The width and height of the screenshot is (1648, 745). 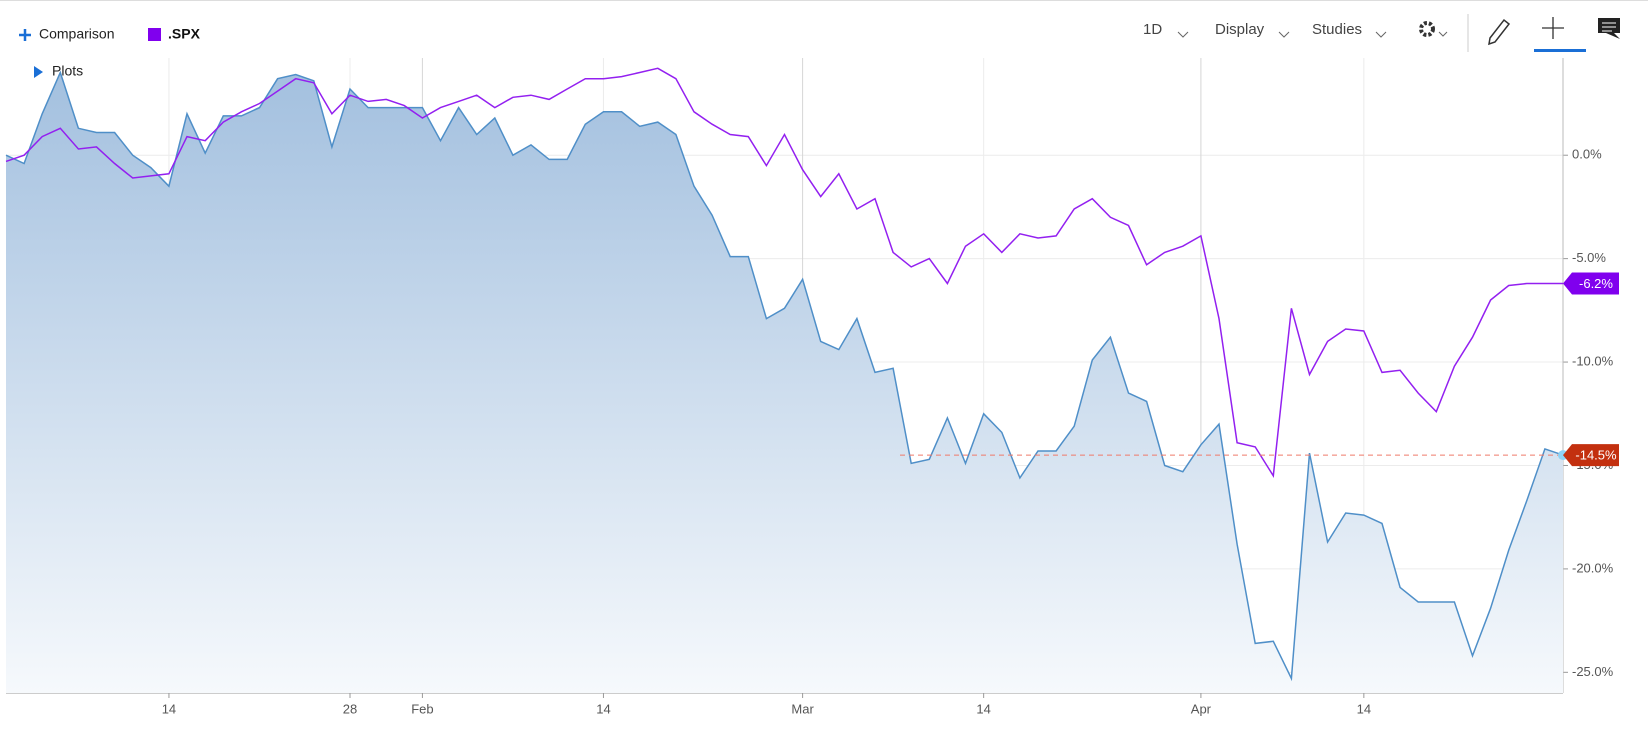 What do you see at coordinates (1593, 360) in the screenshot?
I see `y-tick-label: -10.0%` at bounding box center [1593, 360].